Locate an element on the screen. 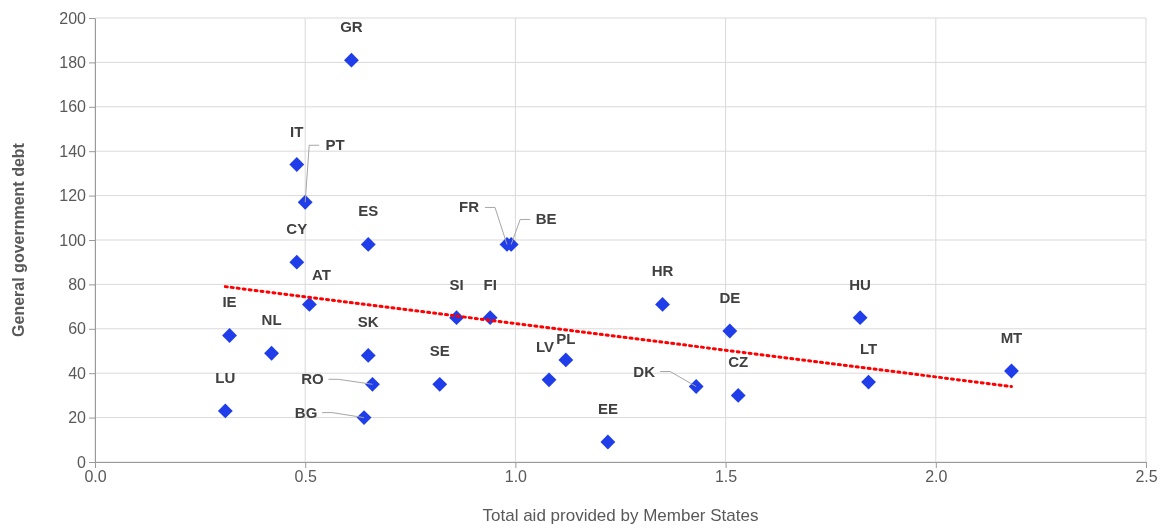 This screenshot has width=1174, height=529. x-tick-label: 2.0 is located at coordinates (936, 477).